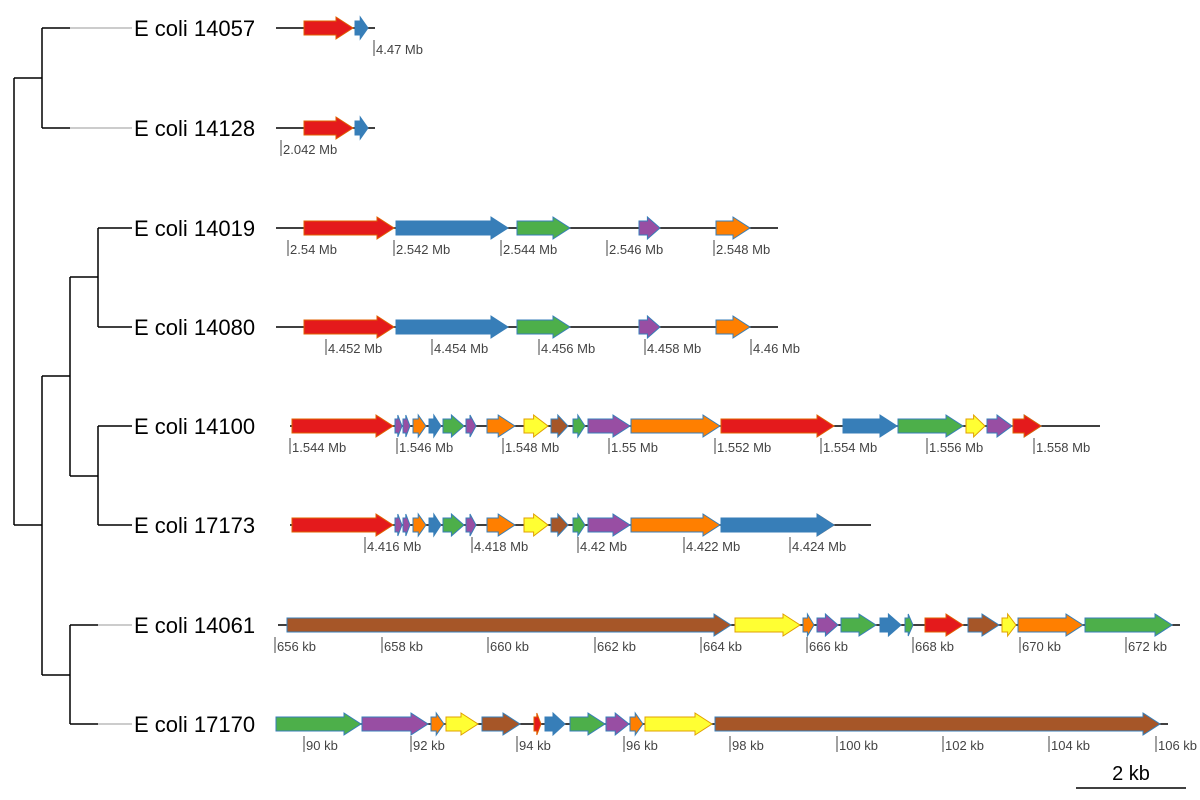 This screenshot has width=1200, height=800. What do you see at coordinates (501, 546) in the screenshot?
I see `coordinate-tick-label: 4.418 Mb` at bounding box center [501, 546].